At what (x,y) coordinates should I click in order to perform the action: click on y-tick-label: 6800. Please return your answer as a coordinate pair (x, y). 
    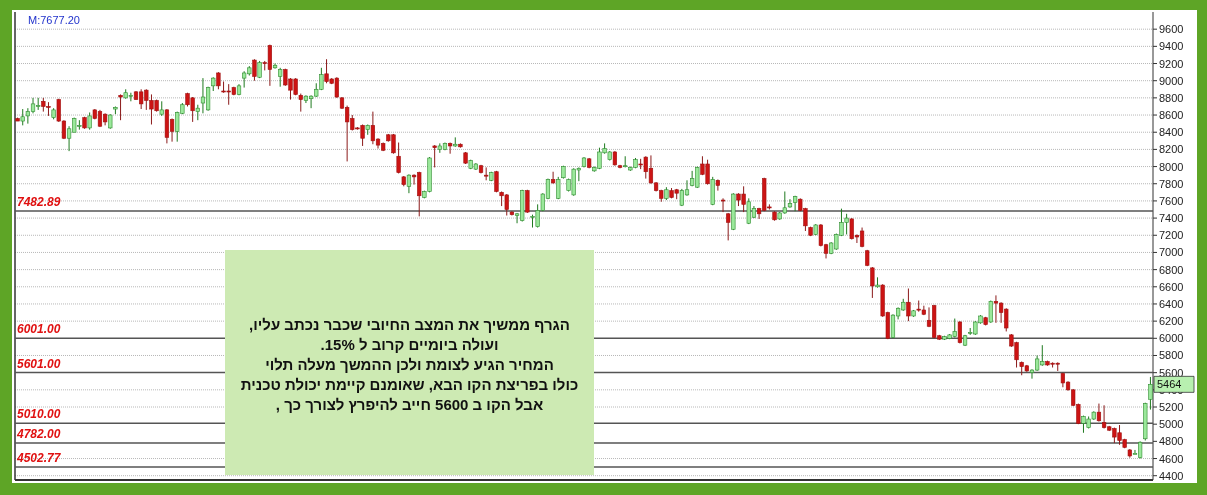
    Looking at the image, I should click on (1171, 269).